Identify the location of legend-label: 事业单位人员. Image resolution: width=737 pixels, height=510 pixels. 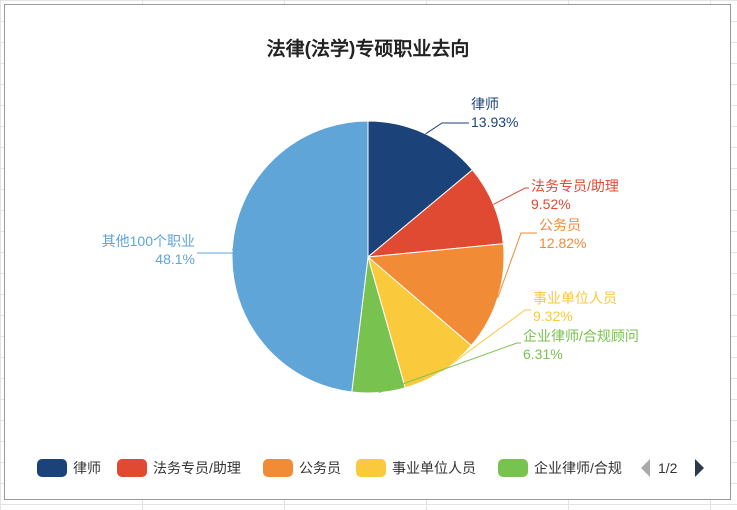
(434, 468).